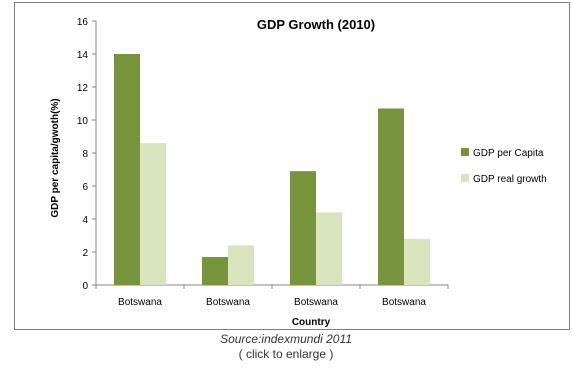 This screenshot has height=372, width=572. What do you see at coordinates (83, 121) in the screenshot?
I see `y-tick-label: 10` at bounding box center [83, 121].